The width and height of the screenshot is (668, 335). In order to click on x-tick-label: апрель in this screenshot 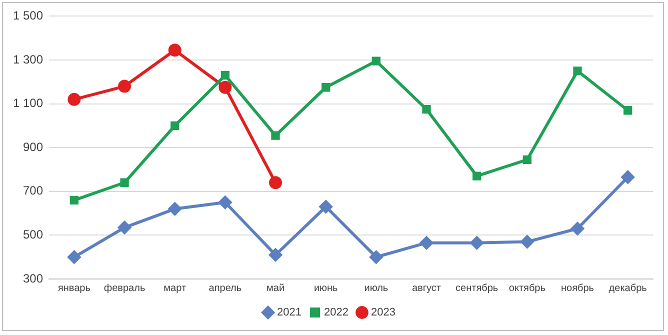, I will do `click(225, 288)`.